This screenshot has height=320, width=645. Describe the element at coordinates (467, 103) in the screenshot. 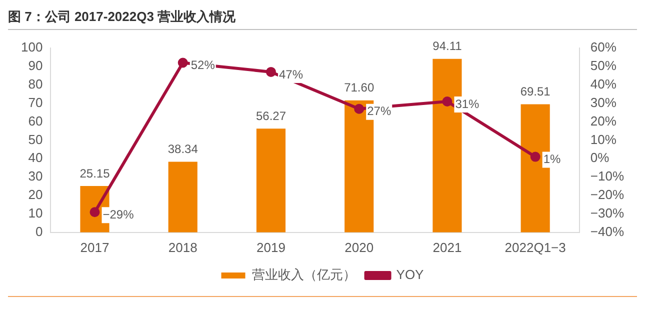

I see `data-label: 31%` at that location.